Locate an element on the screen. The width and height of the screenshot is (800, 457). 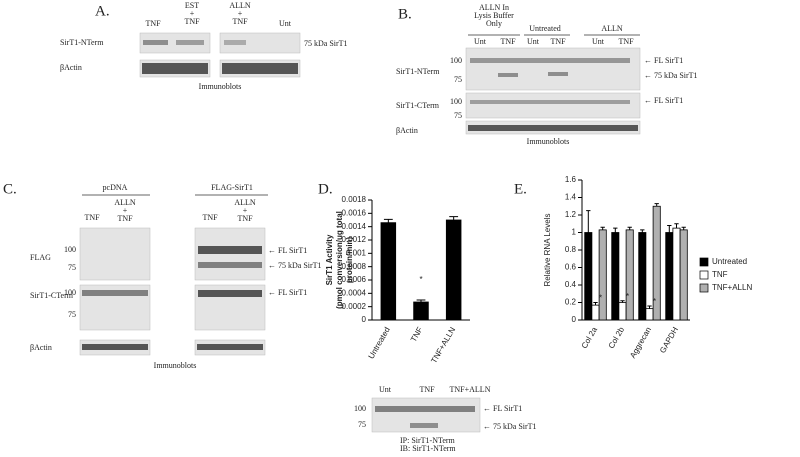
panel-label: A. is located at coordinates (102, 11).